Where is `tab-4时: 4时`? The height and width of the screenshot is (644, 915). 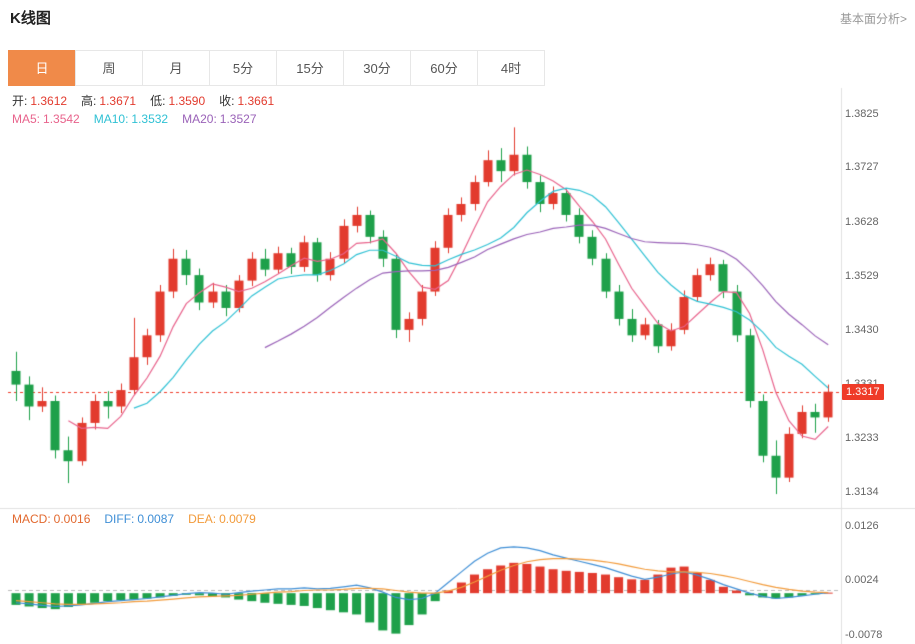 tab-4时: 4时 is located at coordinates (511, 68).